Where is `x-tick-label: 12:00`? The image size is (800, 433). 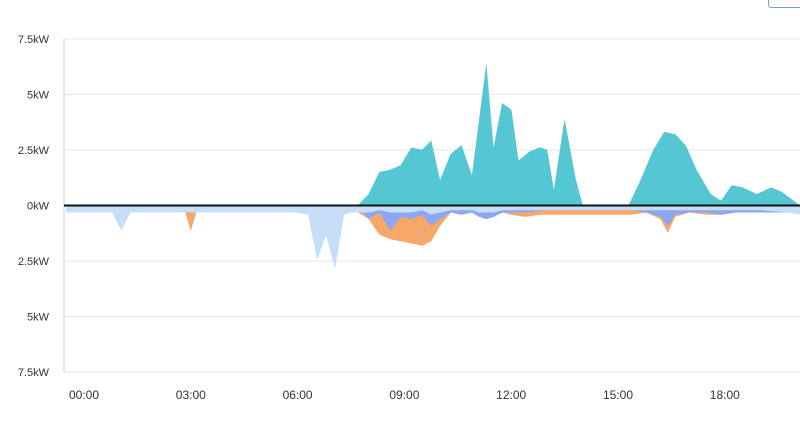
x-tick-label: 12:00 is located at coordinates (511, 395).